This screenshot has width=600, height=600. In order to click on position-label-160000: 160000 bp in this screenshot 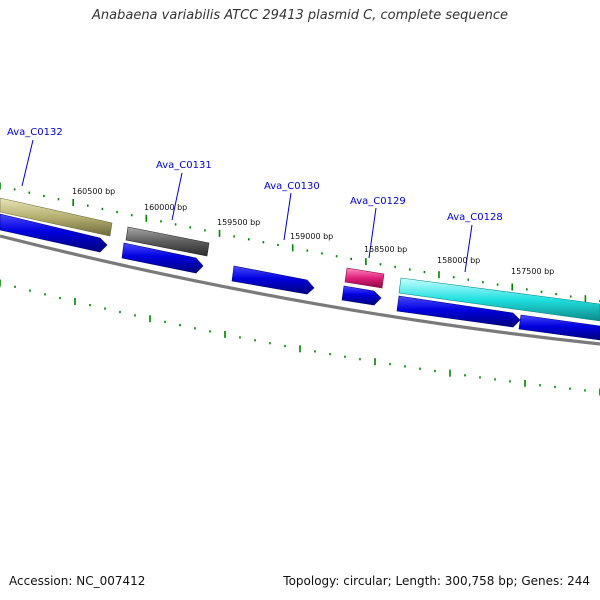, I will do `click(165, 207)`.